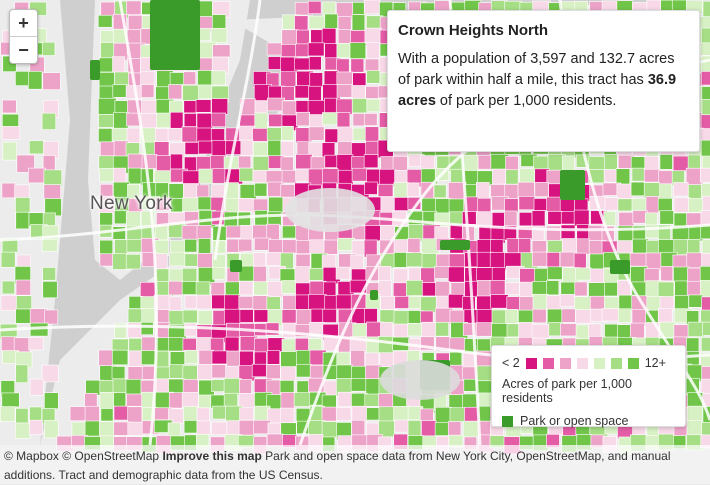 The height and width of the screenshot is (485, 710). What do you see at coordinates (23, 23) in the screenshot?
I see `zoom-in-button: +` at bounding box center [23, 23].